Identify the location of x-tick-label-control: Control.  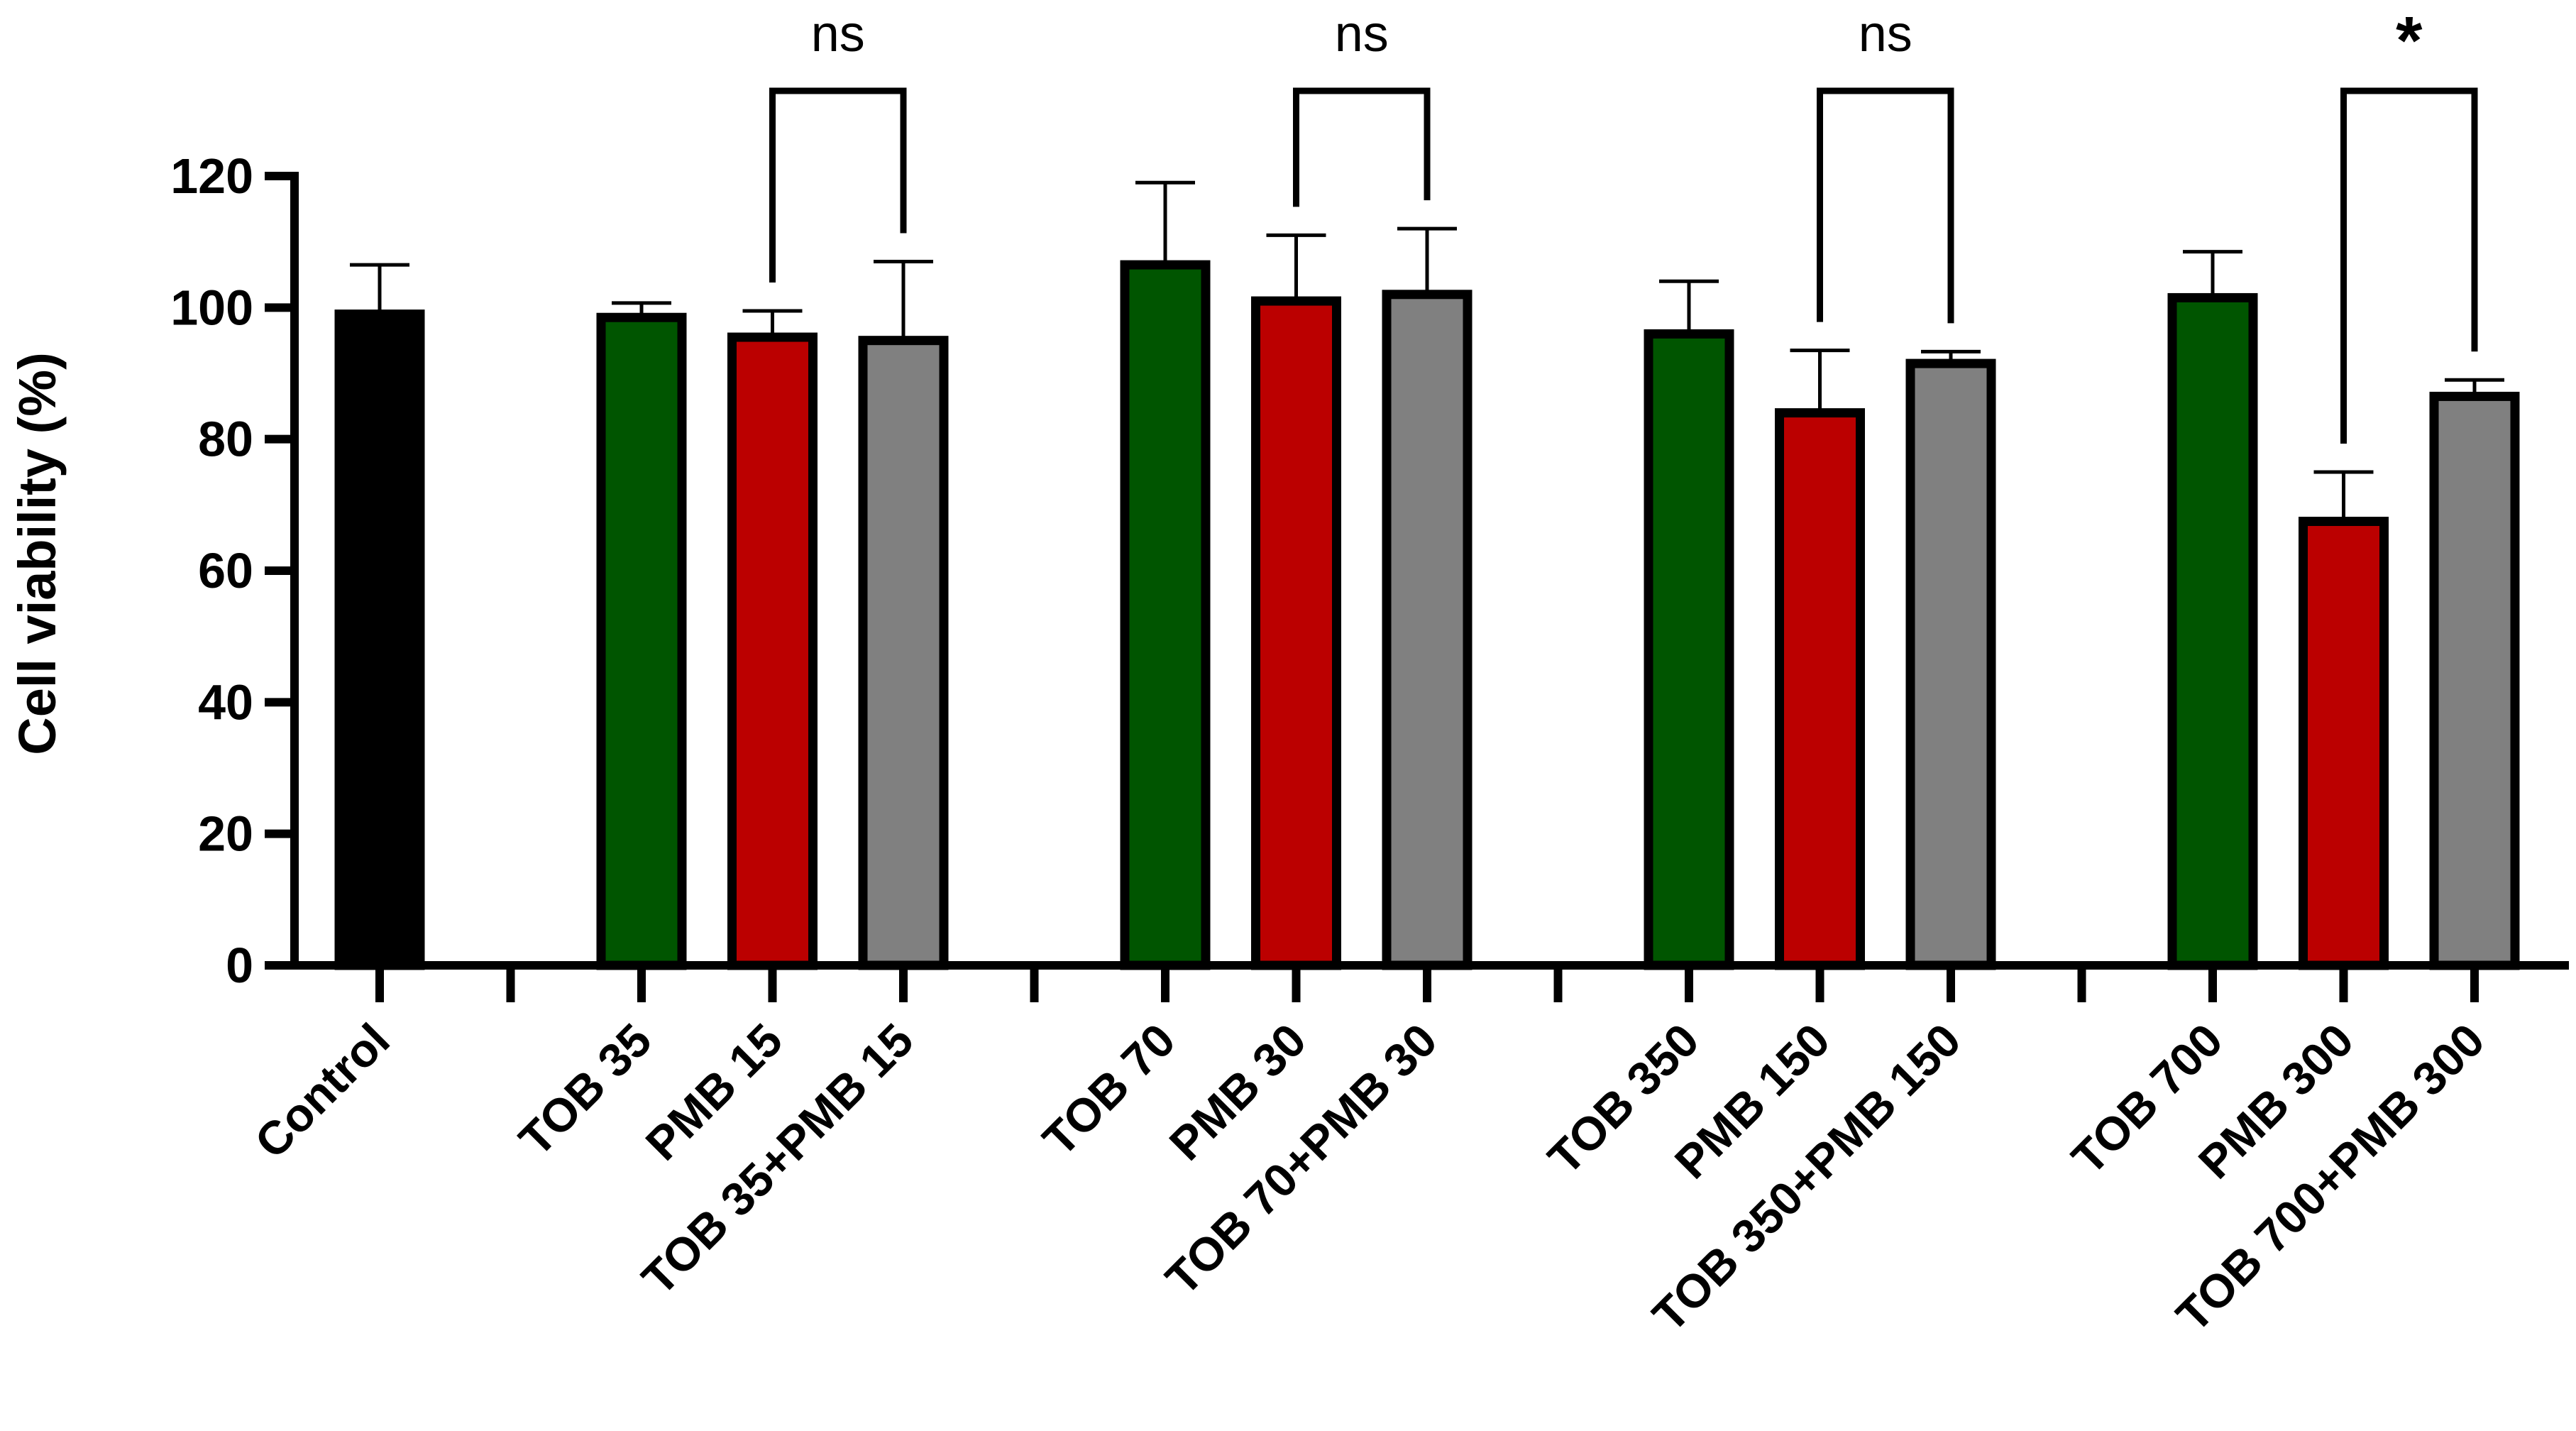
(322, 1091).